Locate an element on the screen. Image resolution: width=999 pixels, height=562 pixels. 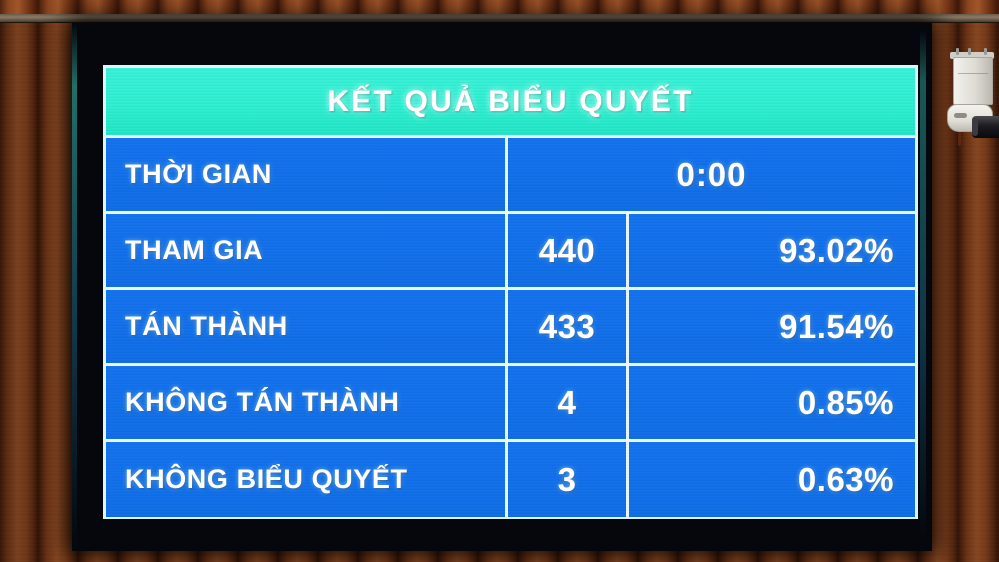
value-time: 0:00 is located at coordinates (711, 174).